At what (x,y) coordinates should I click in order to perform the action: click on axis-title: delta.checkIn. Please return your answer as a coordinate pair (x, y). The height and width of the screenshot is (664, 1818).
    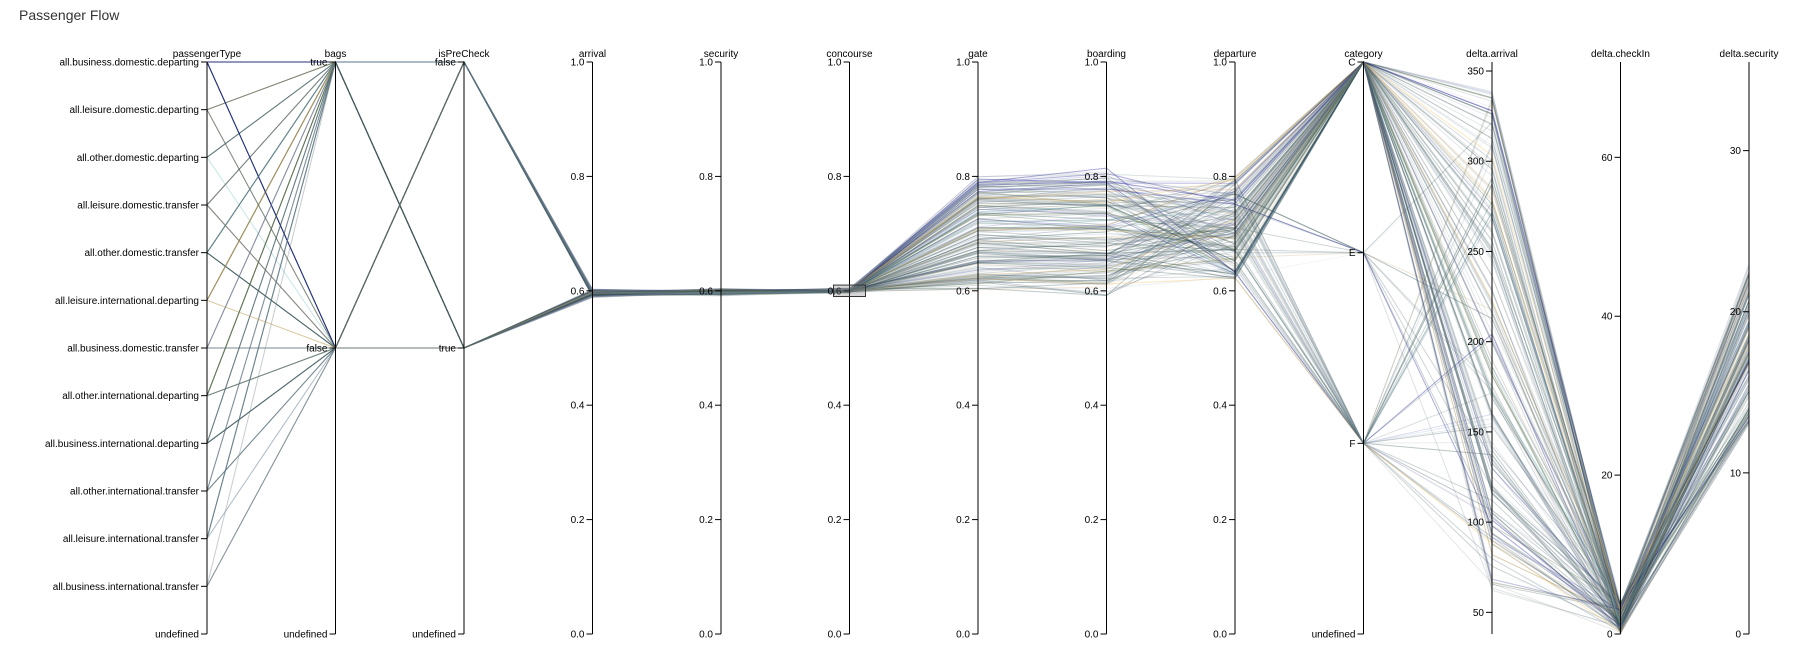
    Looking at the image, I should click on (1620, 54).